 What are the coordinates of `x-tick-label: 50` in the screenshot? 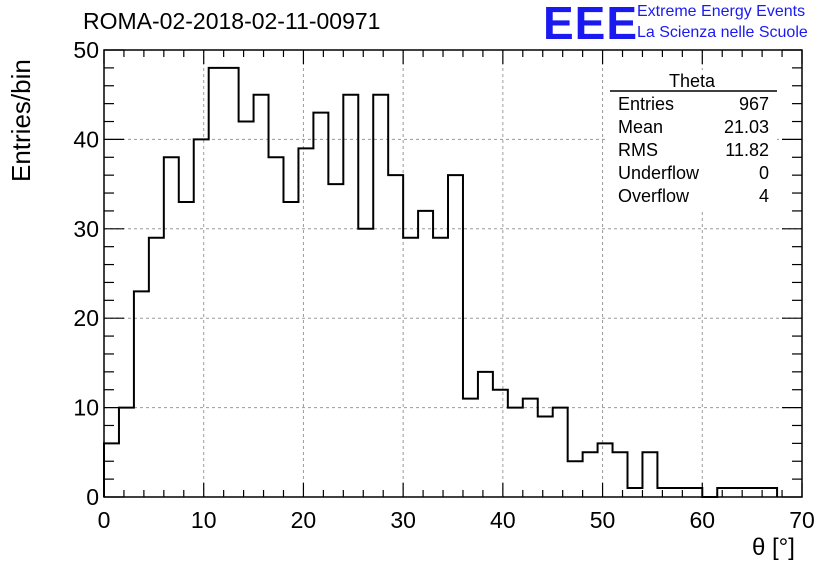 It's located at (603, 520).